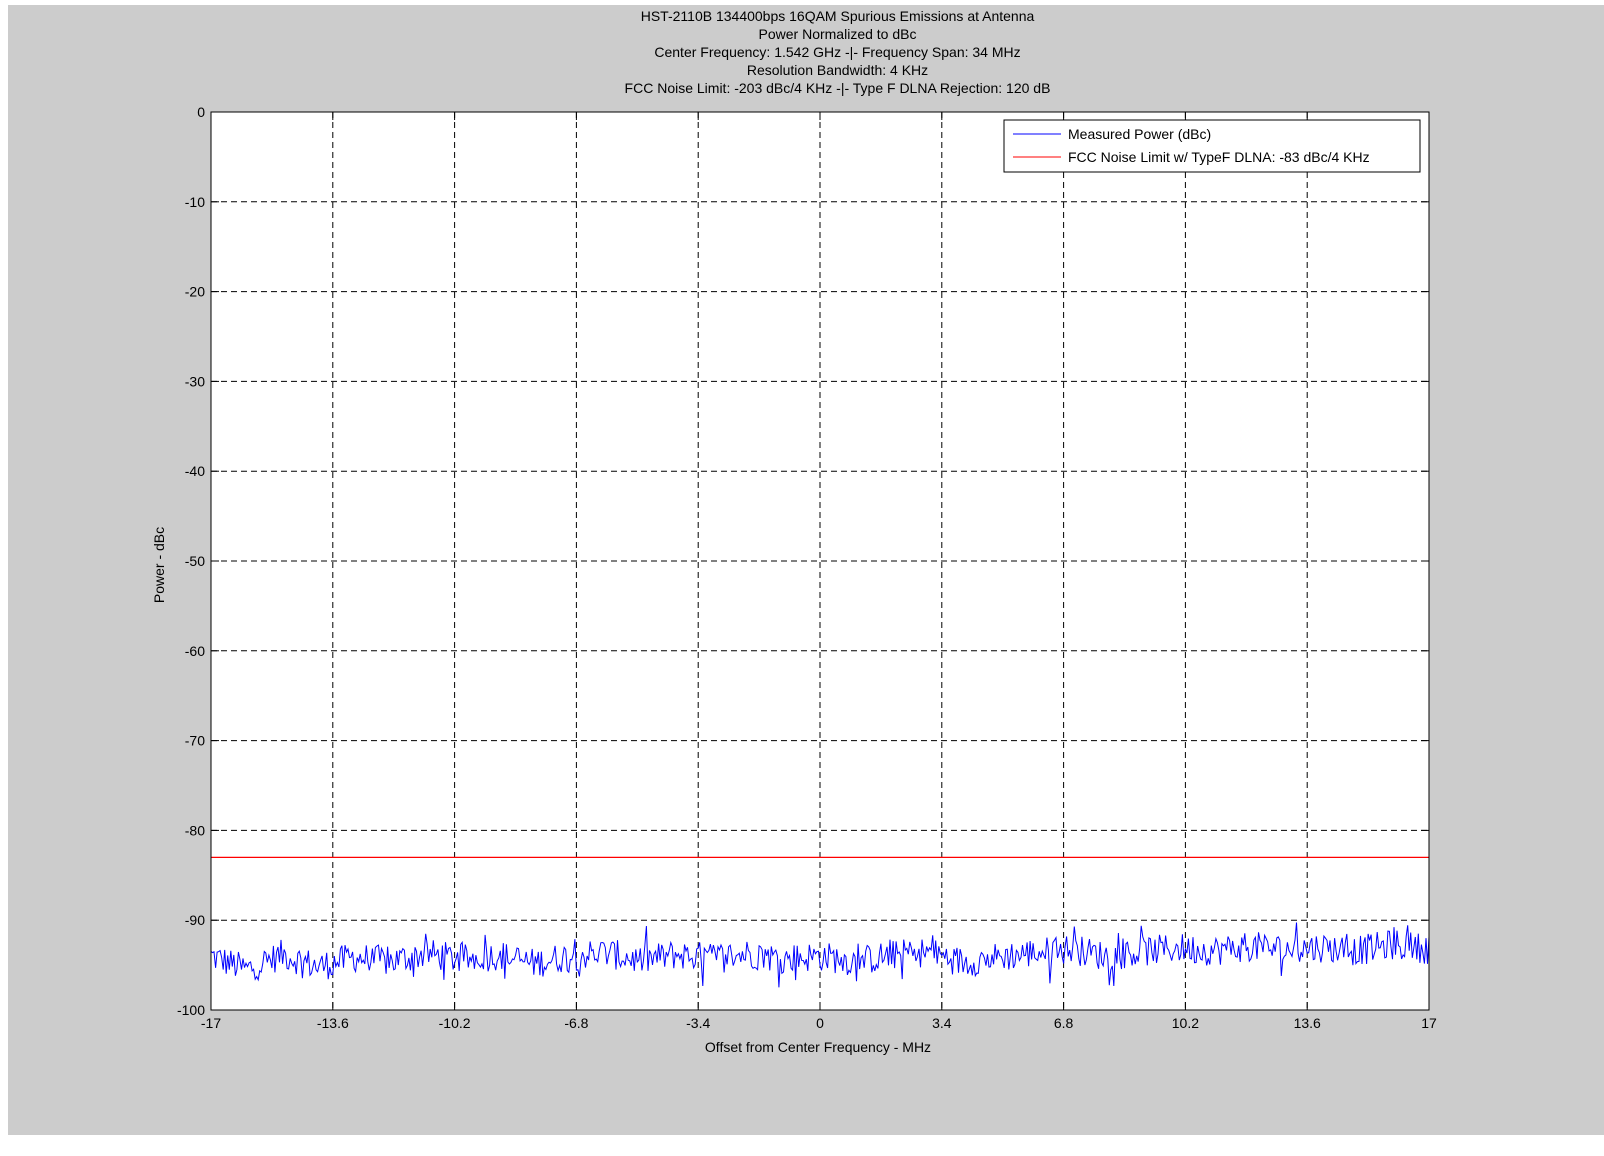  Describe the element at coordinates (455, 1023) in the screenshot. I see `x-tick-label: -10.2` at that location.